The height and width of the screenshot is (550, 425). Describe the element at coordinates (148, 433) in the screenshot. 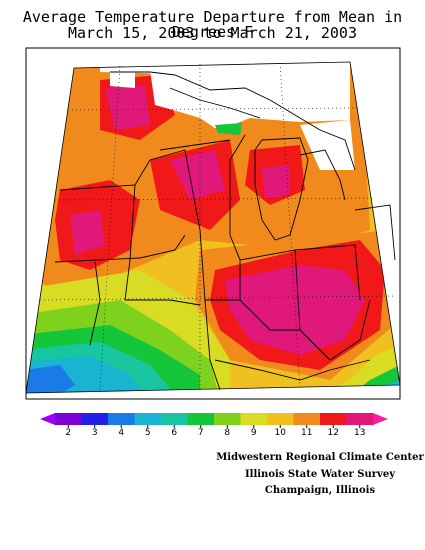

I see `legend-tick-label: 5` at that location.